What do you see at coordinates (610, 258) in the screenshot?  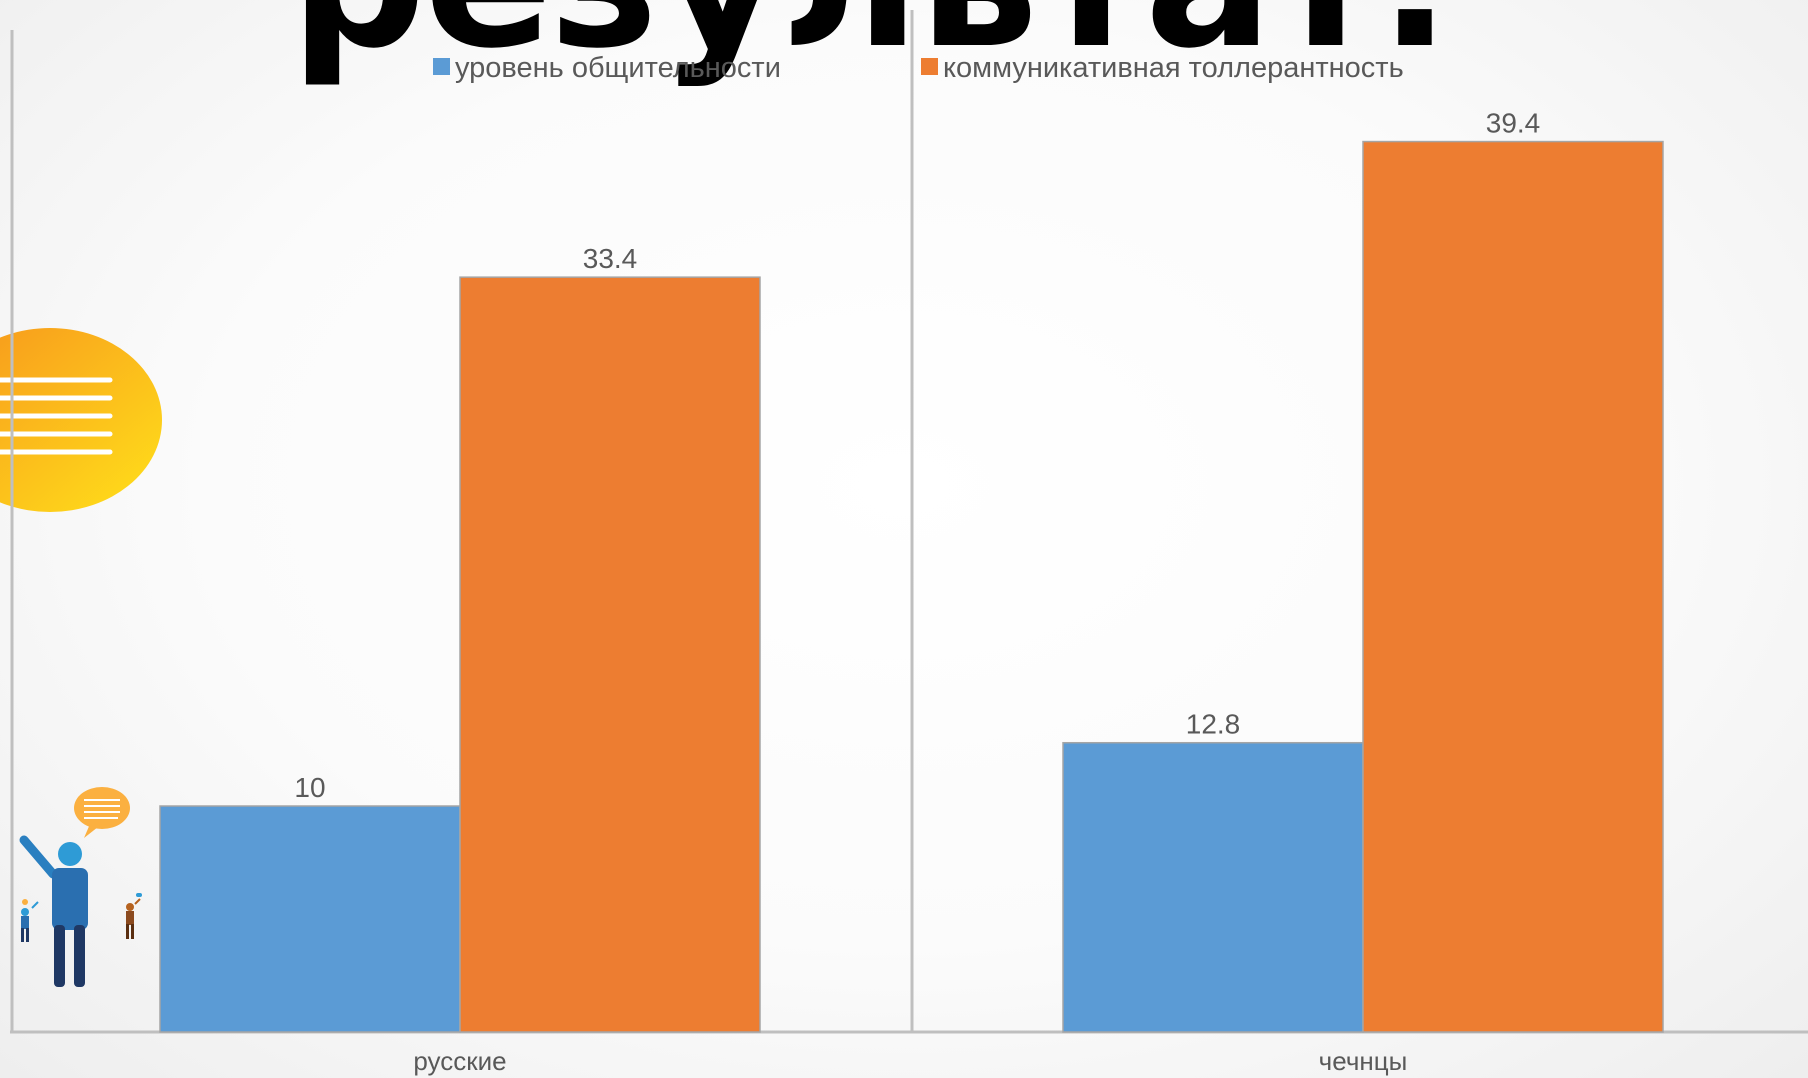 I see `data-label-2-1: 33.4` at bounding box center [610, 258].